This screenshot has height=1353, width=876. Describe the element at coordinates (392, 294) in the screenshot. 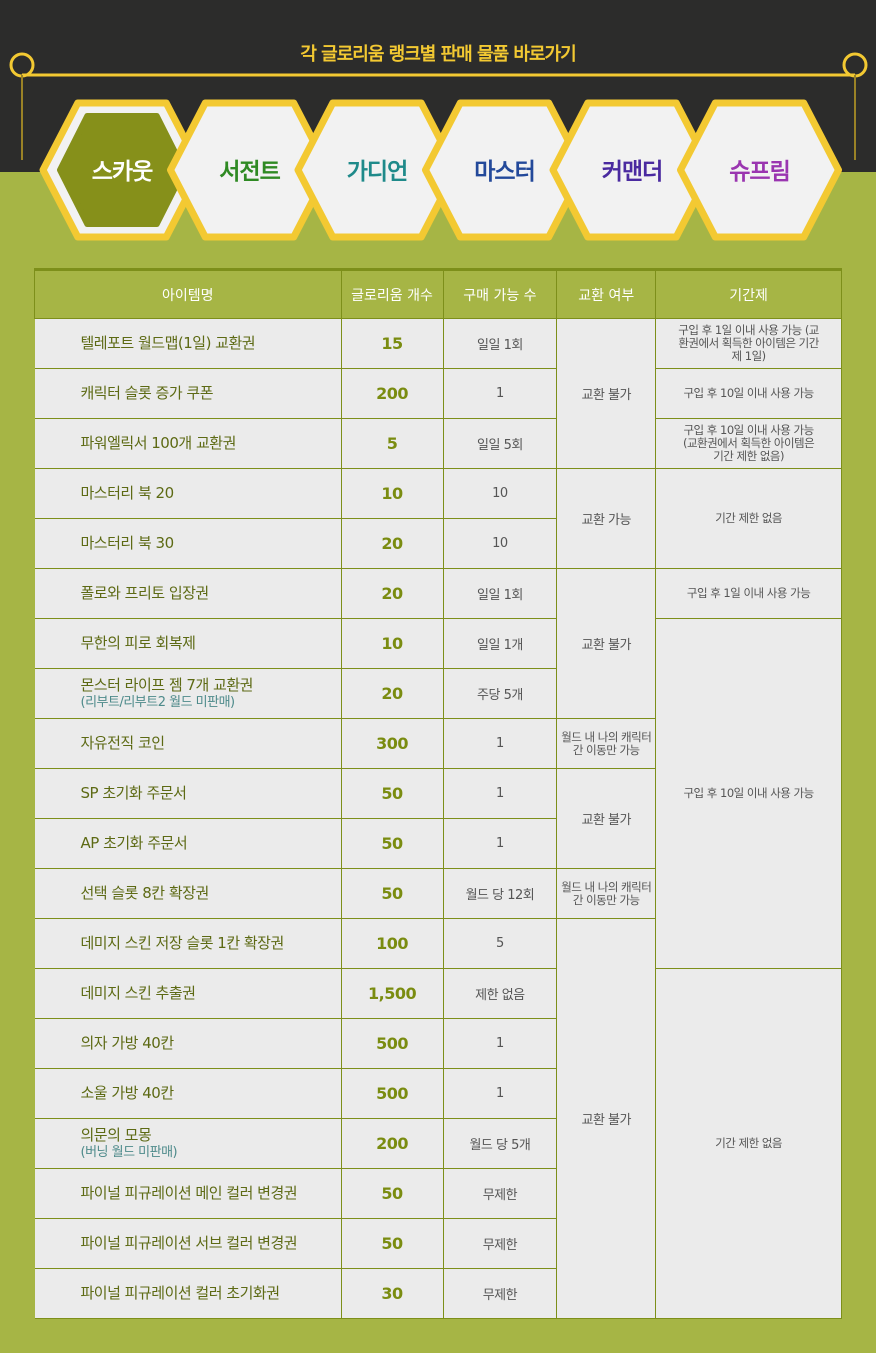

I see `column-header: 글로리움 개수` at that location.